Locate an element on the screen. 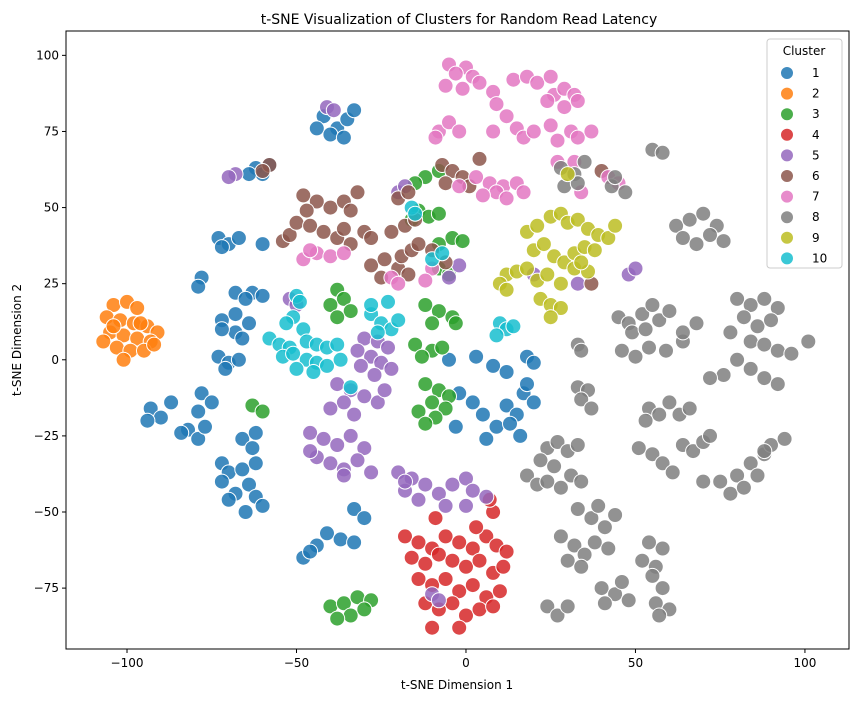 The width and height of the screenshot is (853, 701). legend-label-1: 1 is located at coordinates (816, 73).